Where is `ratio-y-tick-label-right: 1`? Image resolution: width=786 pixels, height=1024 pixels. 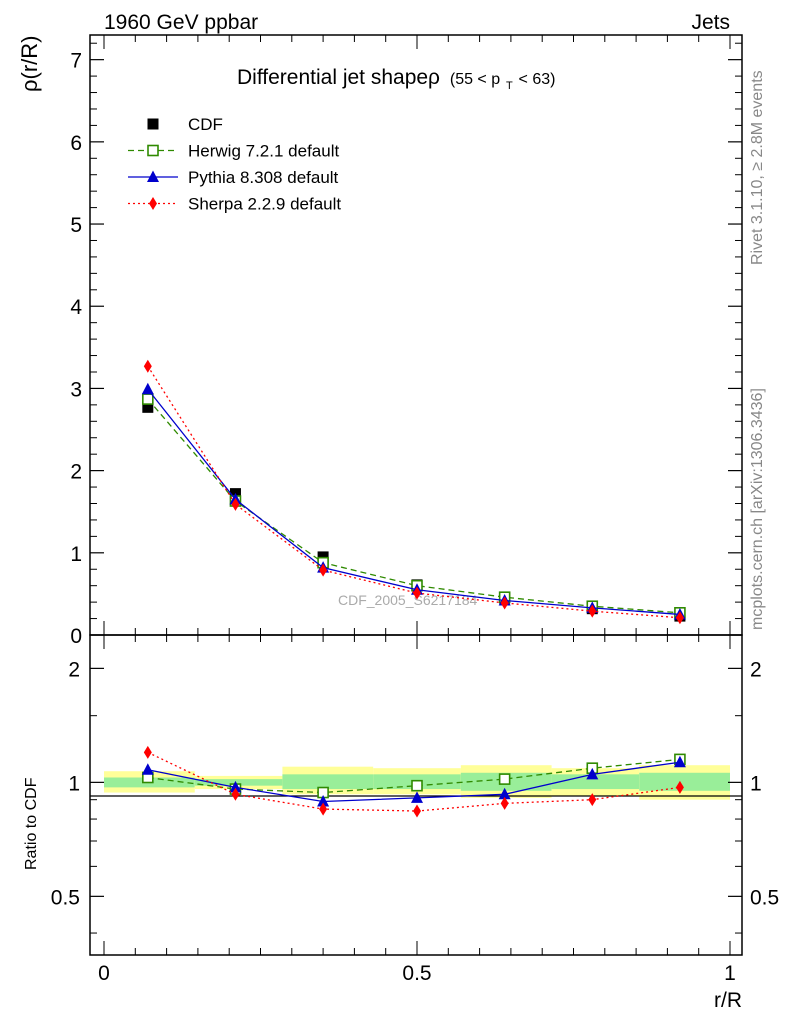
ratio-y-tick-label-right: 1 is located at coordinates (756, 783).